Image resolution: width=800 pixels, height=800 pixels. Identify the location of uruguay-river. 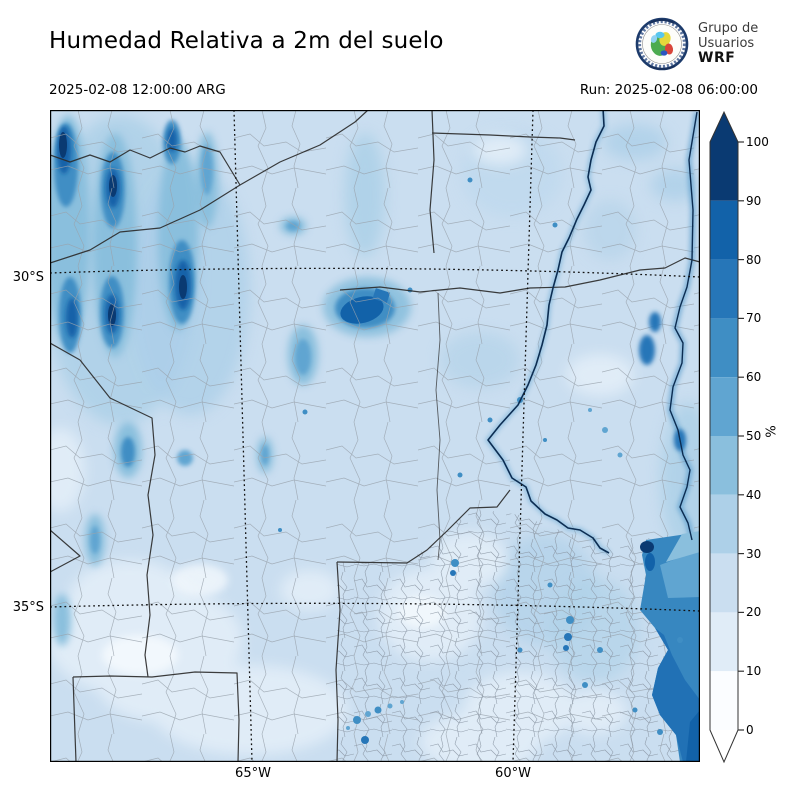
(683, 326).